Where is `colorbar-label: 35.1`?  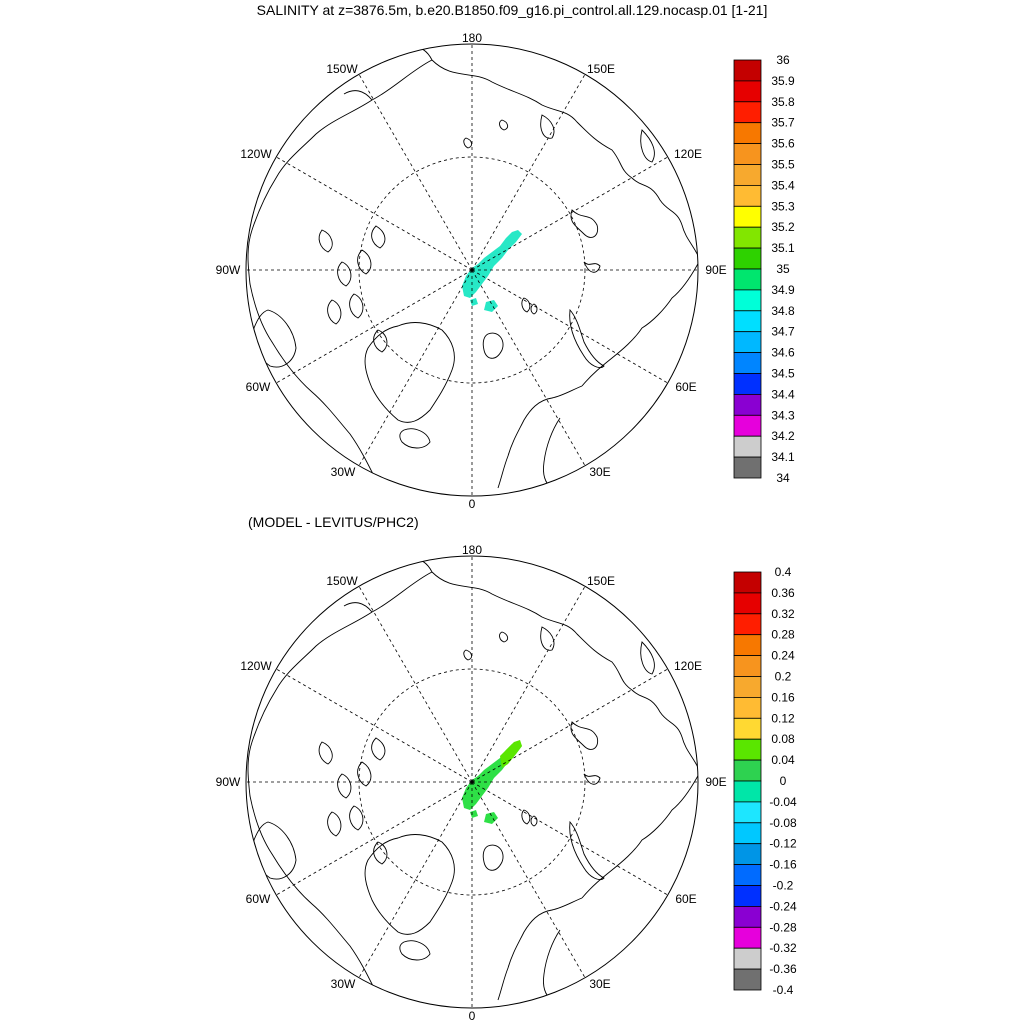 colorbar-label: 35.1 is located at coordinates (783, 248).